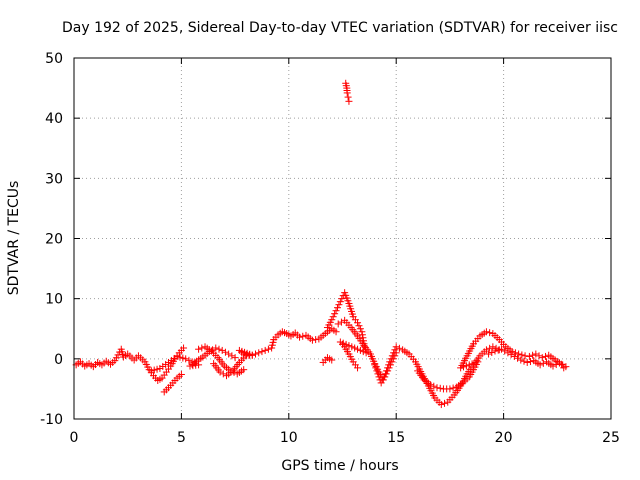 The width and height of the screenshot is (640, 480). What do you see at coordinates (54, 119) in the screenshot?
I see `y-tick-label: 40` at bounding box center [54, 119].